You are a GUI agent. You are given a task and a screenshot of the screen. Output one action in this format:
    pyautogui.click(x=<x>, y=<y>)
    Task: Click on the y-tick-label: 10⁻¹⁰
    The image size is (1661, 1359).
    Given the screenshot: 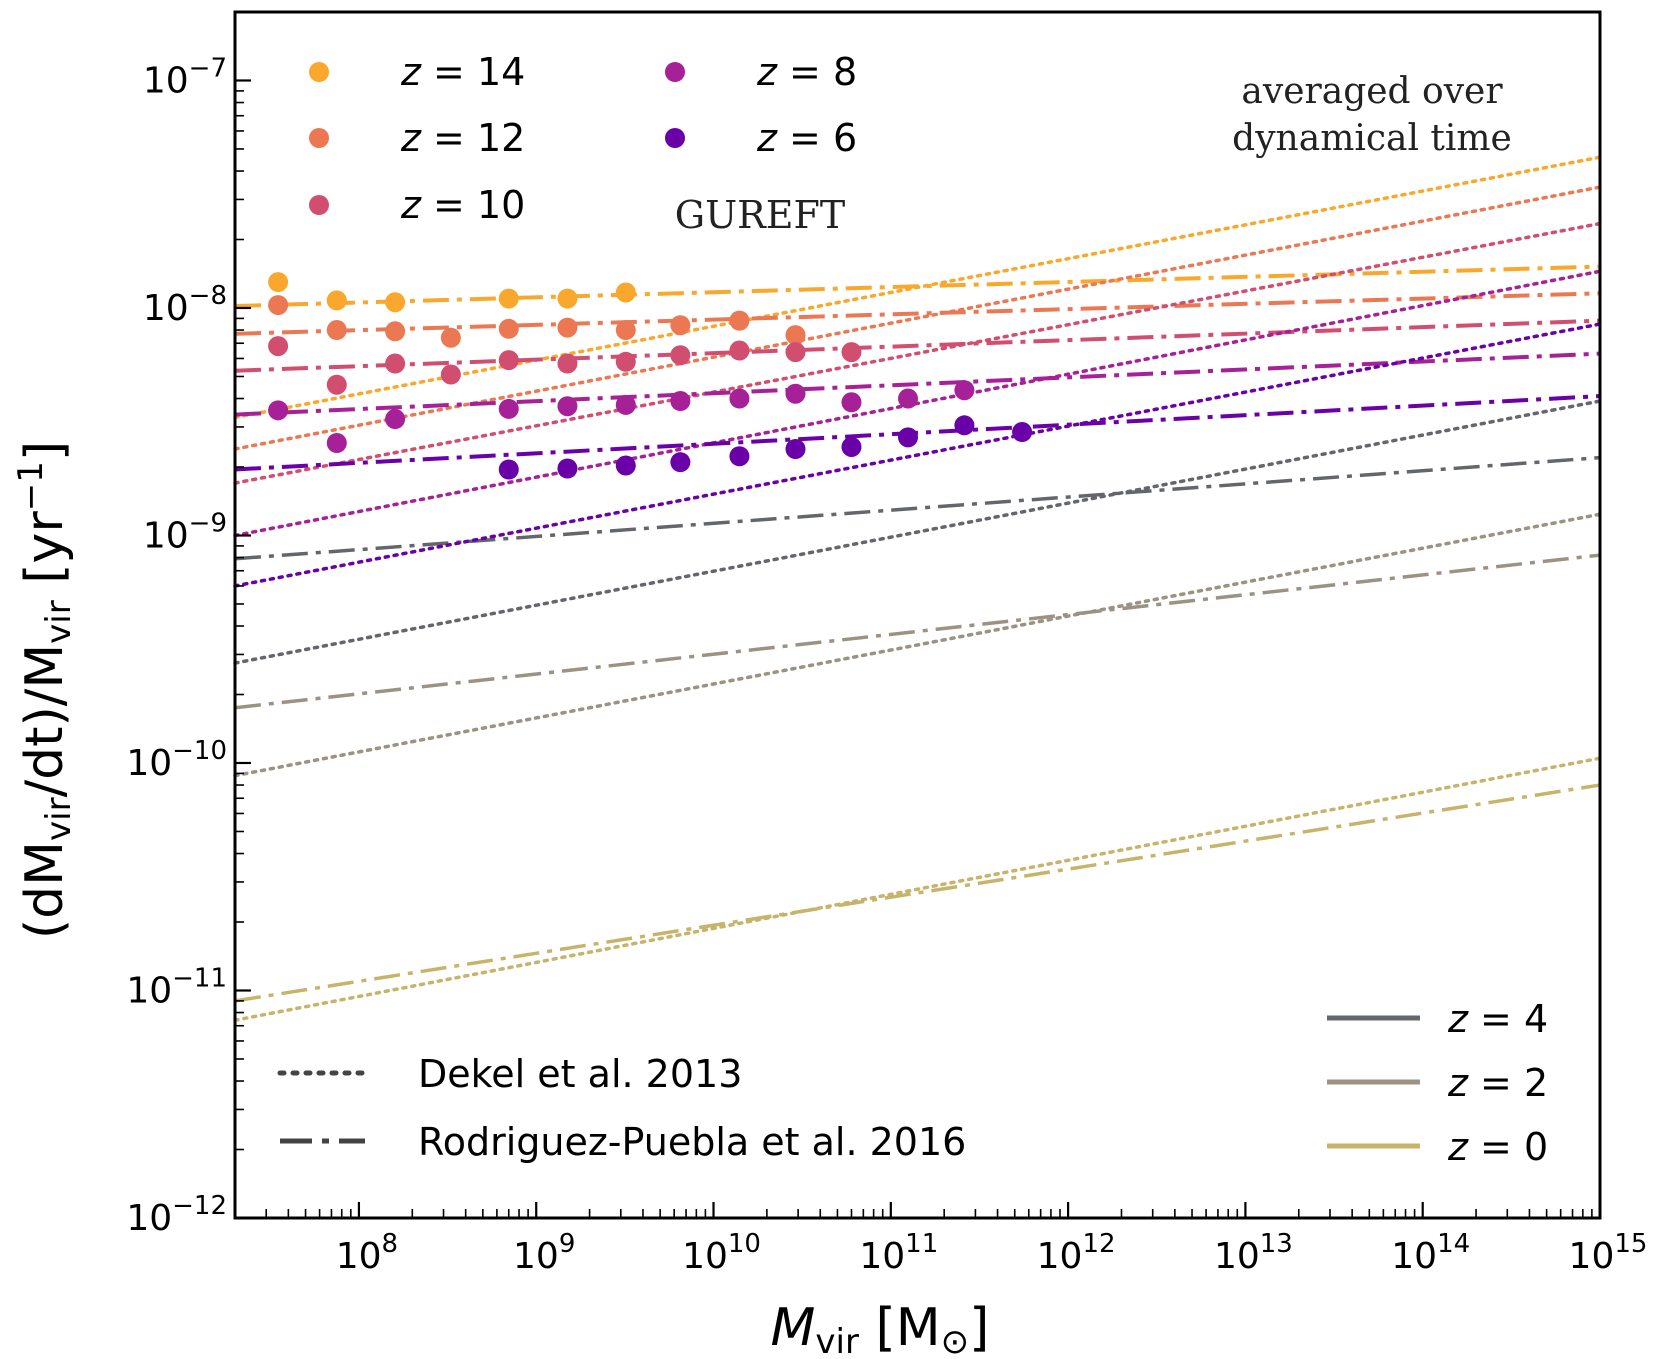 What is the action you would take?
    pyautogui.click(x=176, y=760)
    